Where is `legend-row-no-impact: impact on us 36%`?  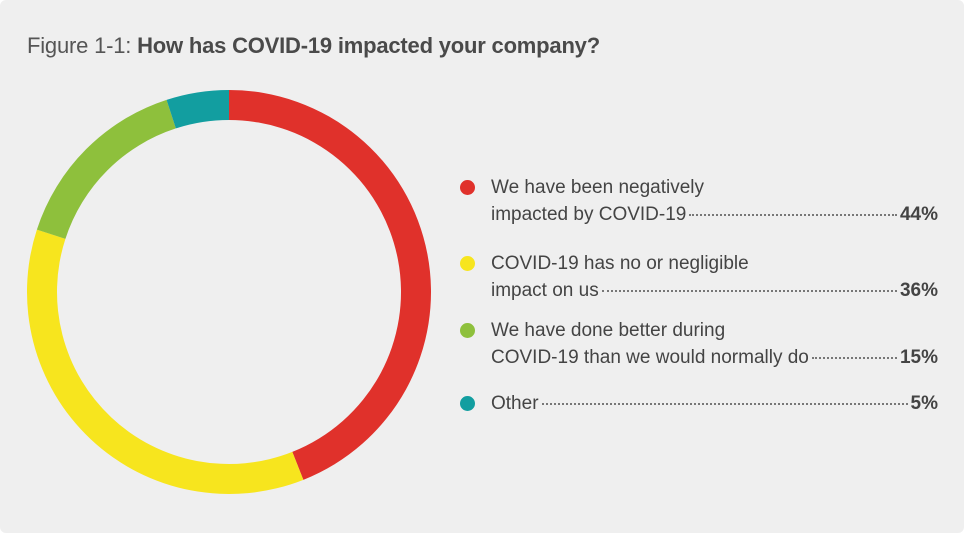
legend-row-no-impact: impact on us 36% is located at coordinates (714, 291).